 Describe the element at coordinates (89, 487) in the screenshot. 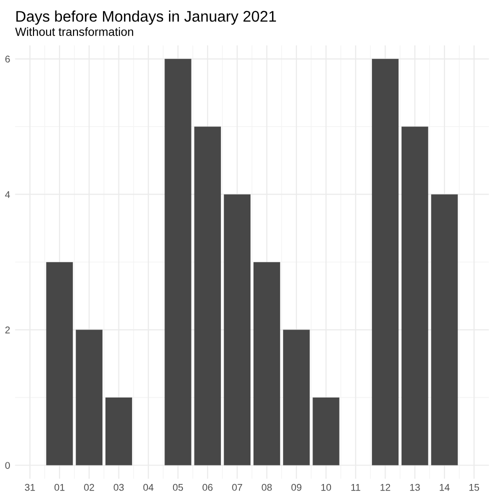

I see `x-tick-label: 02` at that location.